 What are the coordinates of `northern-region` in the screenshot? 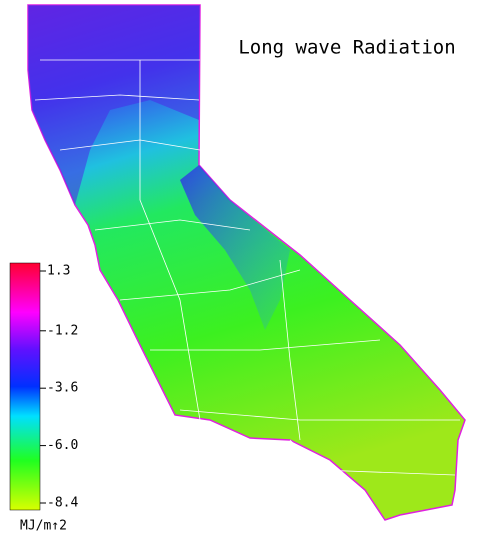 It's located at (114, 105).